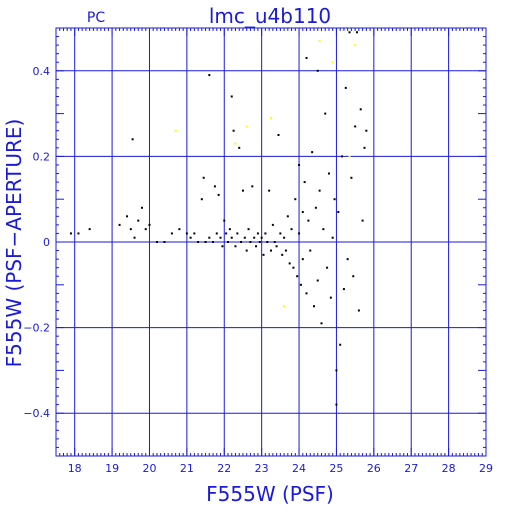 The width and height of the screenshot is (512, 512). What do you see at coordinates (270, 494) in the screenshot?
I see `x-axis-label: F555W (PSF)` at bounding box center [270, 494].